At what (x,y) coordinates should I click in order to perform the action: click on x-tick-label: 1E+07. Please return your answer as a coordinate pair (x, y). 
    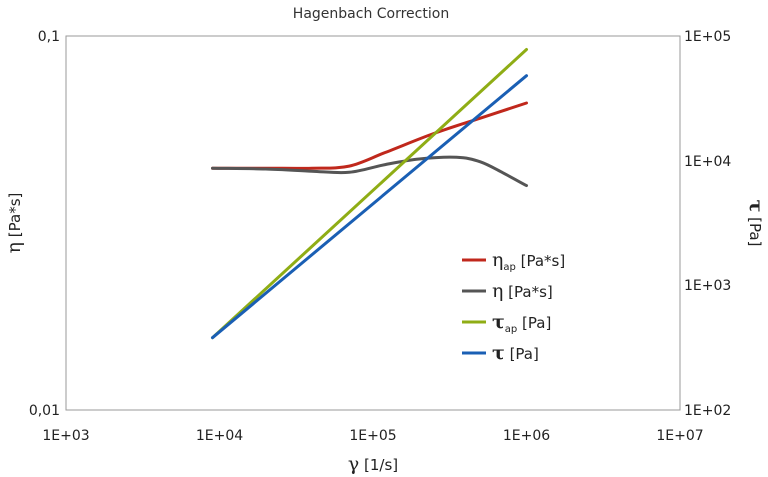
    Looking at the image, I should click on (679, 436).